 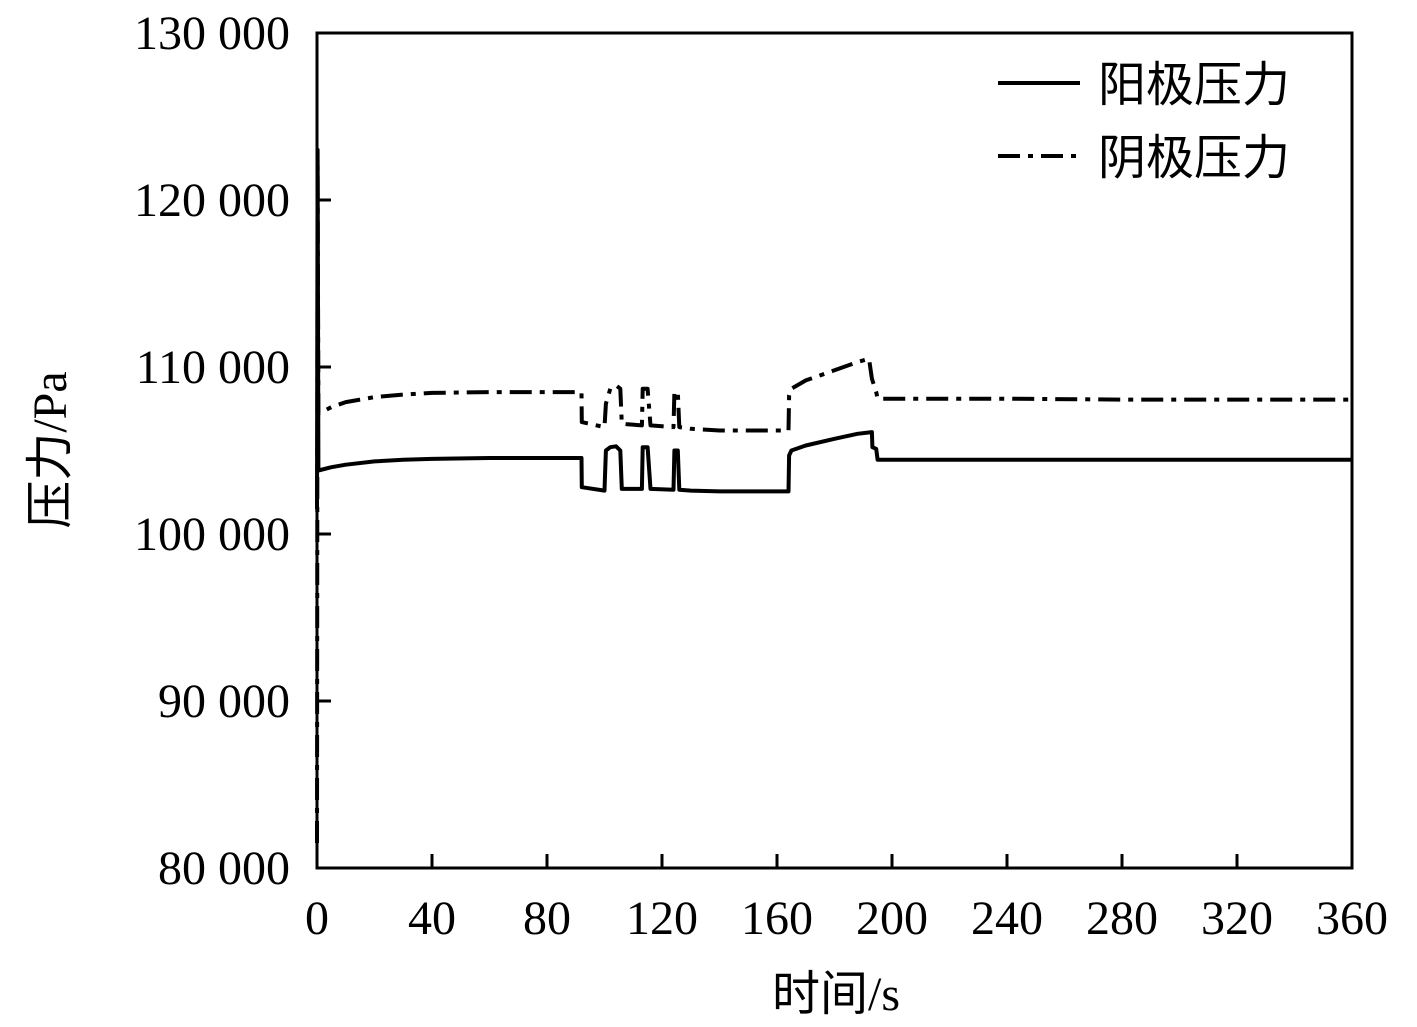 What do you see at coordinates (432, 918) in the screenshot?
I see `x-tick-label: 40` at bounding box center [432, 918].